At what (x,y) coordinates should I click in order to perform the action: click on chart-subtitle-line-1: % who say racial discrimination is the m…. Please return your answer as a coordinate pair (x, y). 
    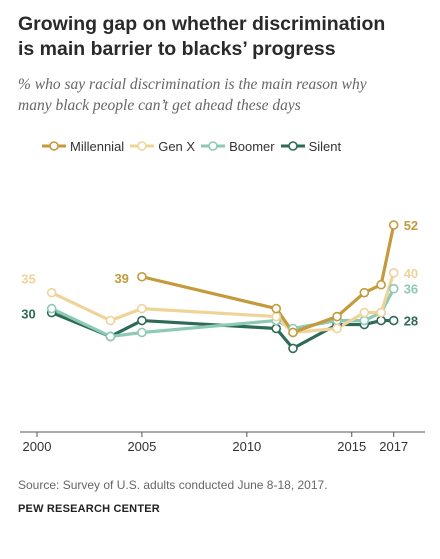
    Looking at the image, I should click on (192, 84).